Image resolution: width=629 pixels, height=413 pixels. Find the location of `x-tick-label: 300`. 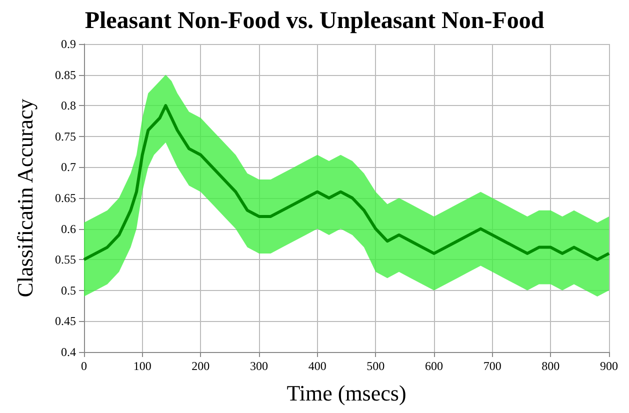

x-tick-label: 300 is located at coordinates (259, 366).